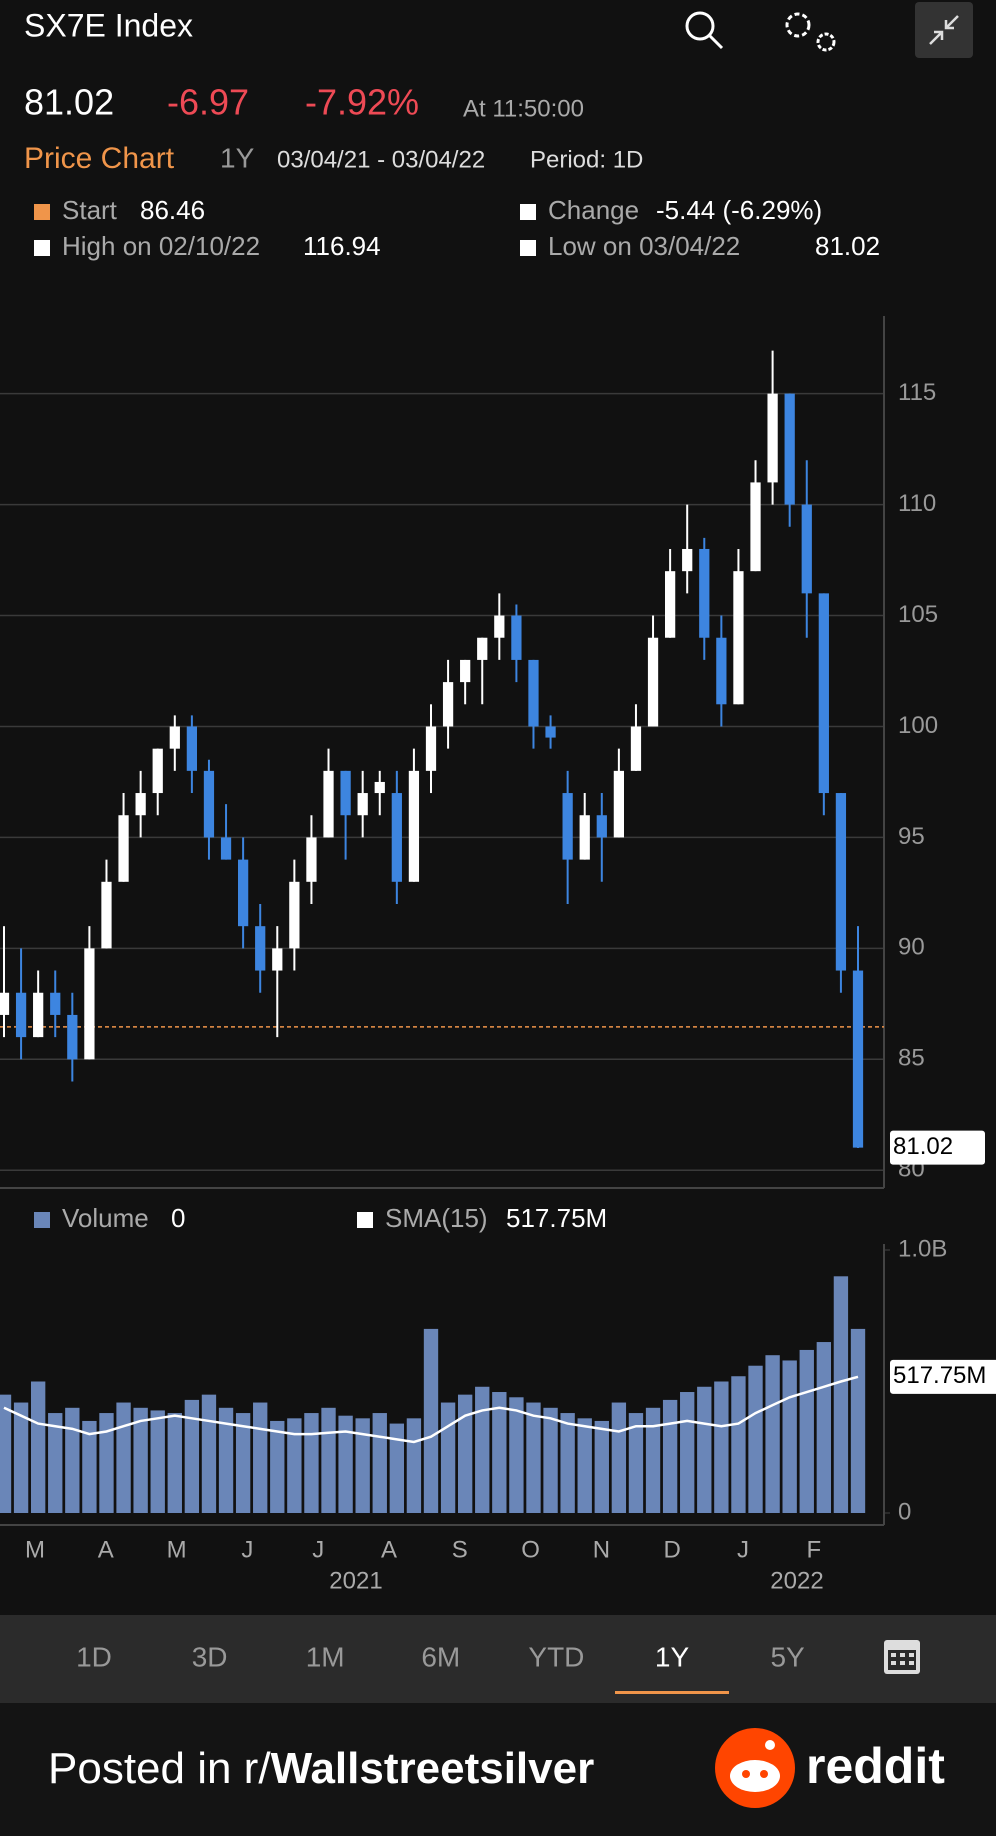 This screenshot has width=996, height=1836. What do you see at coordinates (943, 1376) in the screenshot?
I see `sma-box` at bounding box center [943, 1376].